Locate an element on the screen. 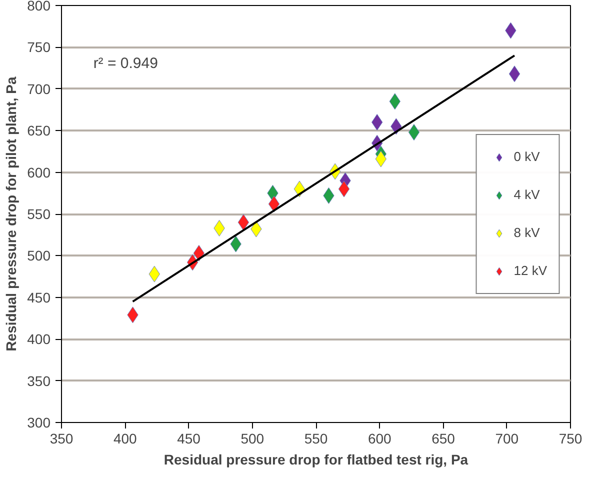 This screenshot has width=596, height=478. legend-label: 12 kV is located at coordinates (530, 270).